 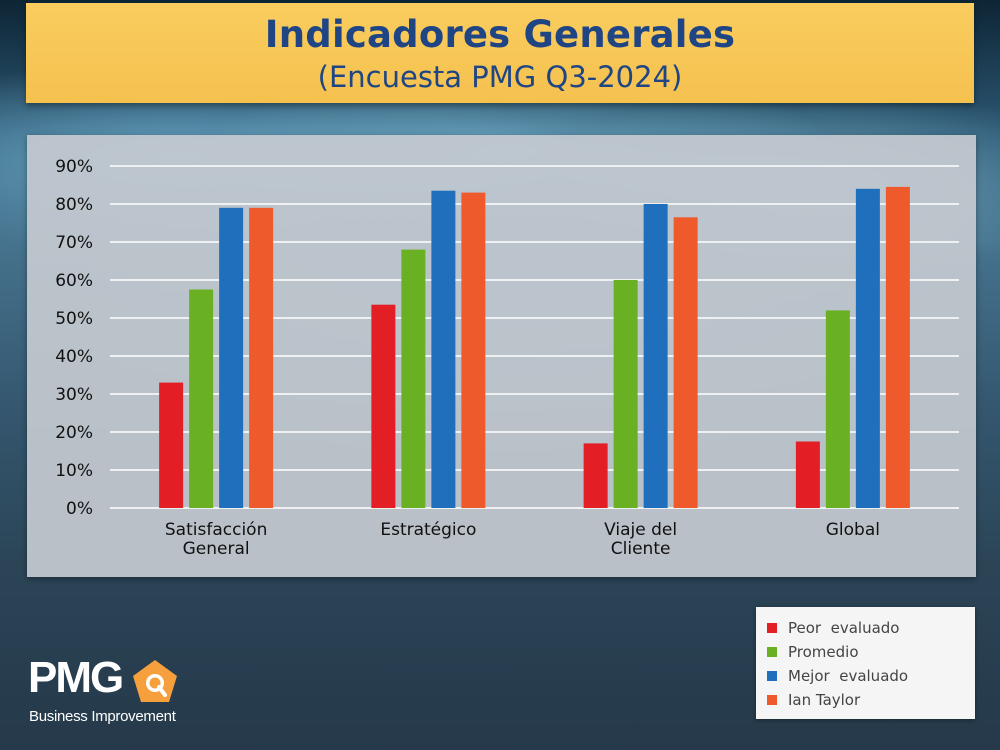 What do you see at coordinates (74, 243) in the screenshot?
I see `y-tick-label: 70%` at bounding box center [74, 243].